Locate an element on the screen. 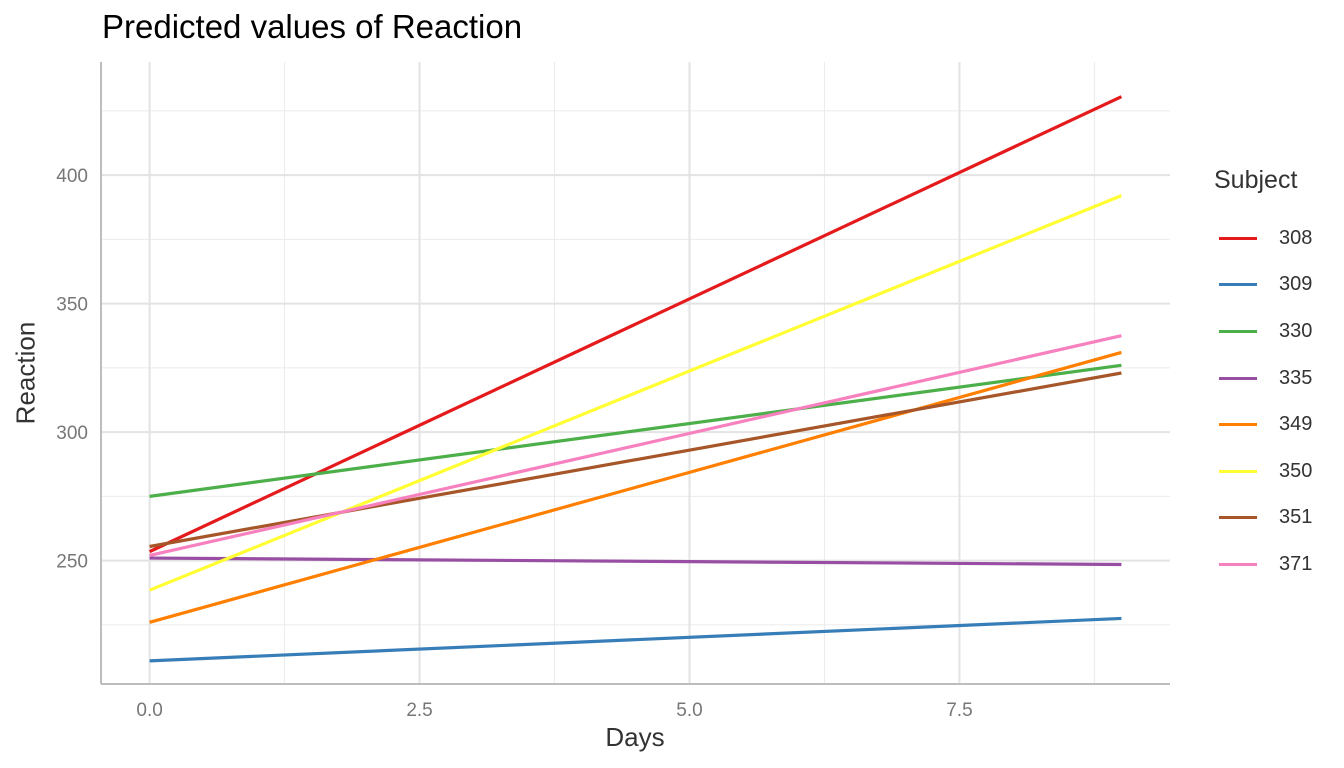  x-tick-label: 7.5 is located at coordinates (959, 710).